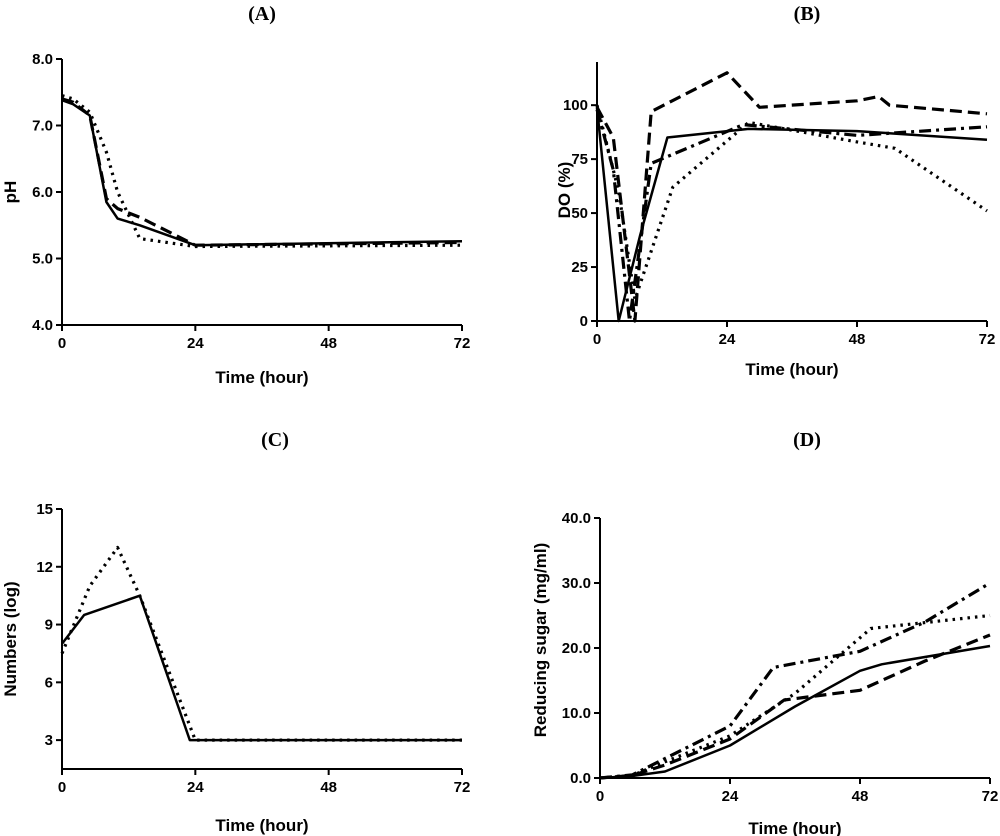 This screenshot has height=836, width=1000. Describe the element at coordinates (579, 213) in the screenshot. I see `y-tick-label: 50` at that location.